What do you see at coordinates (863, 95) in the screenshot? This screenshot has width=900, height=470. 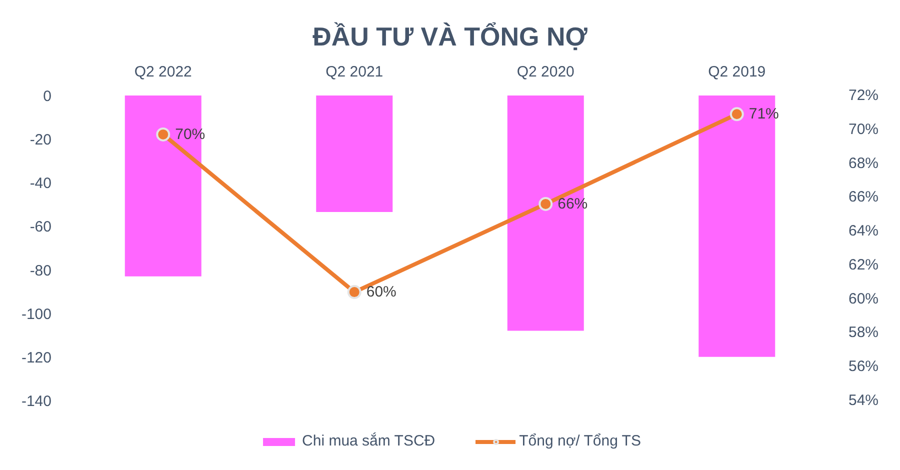 I see `y2-tick-label: 72%` at bounding box center [863, 95].